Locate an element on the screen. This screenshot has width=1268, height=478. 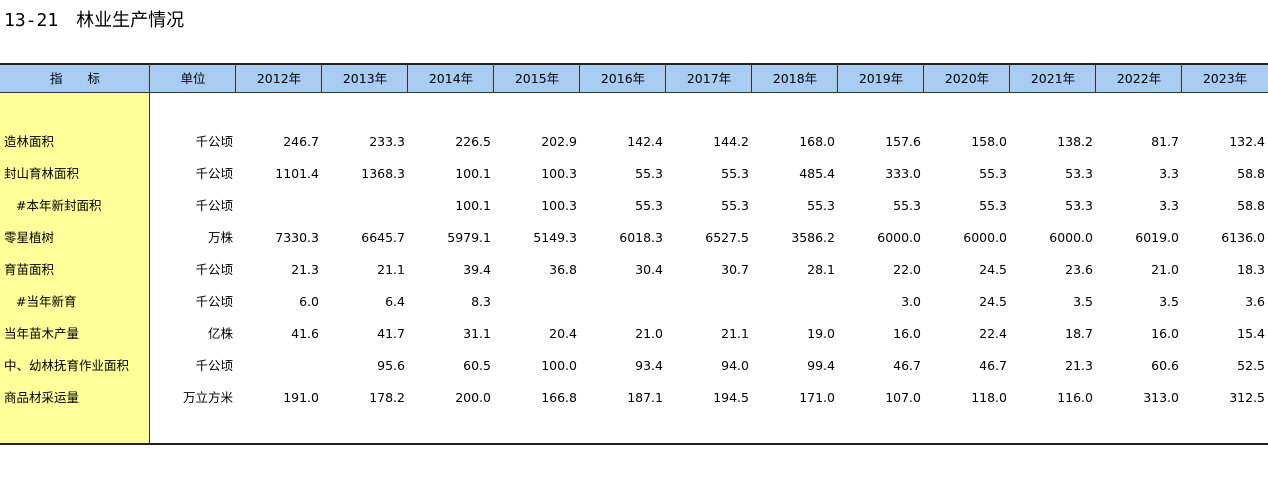
value: 3.0 is located at coordinates (911, 301).